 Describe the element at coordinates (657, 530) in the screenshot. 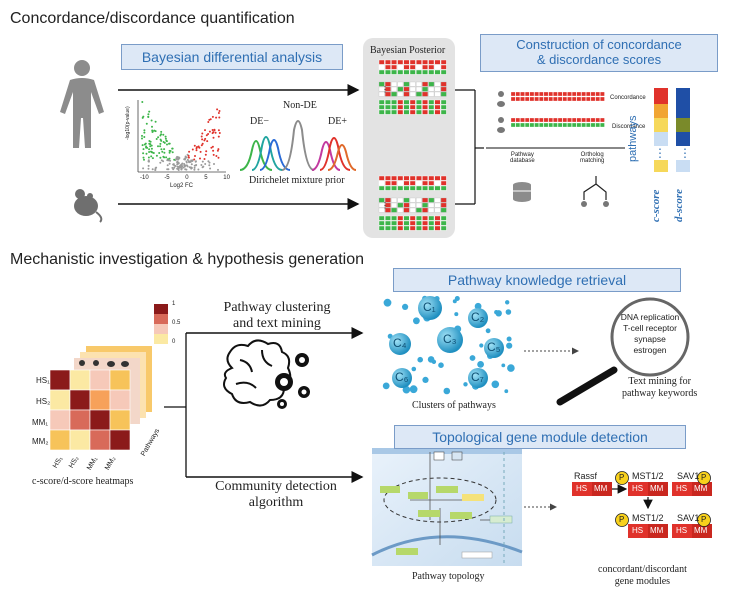

I see `mm-label: MM` at that location.